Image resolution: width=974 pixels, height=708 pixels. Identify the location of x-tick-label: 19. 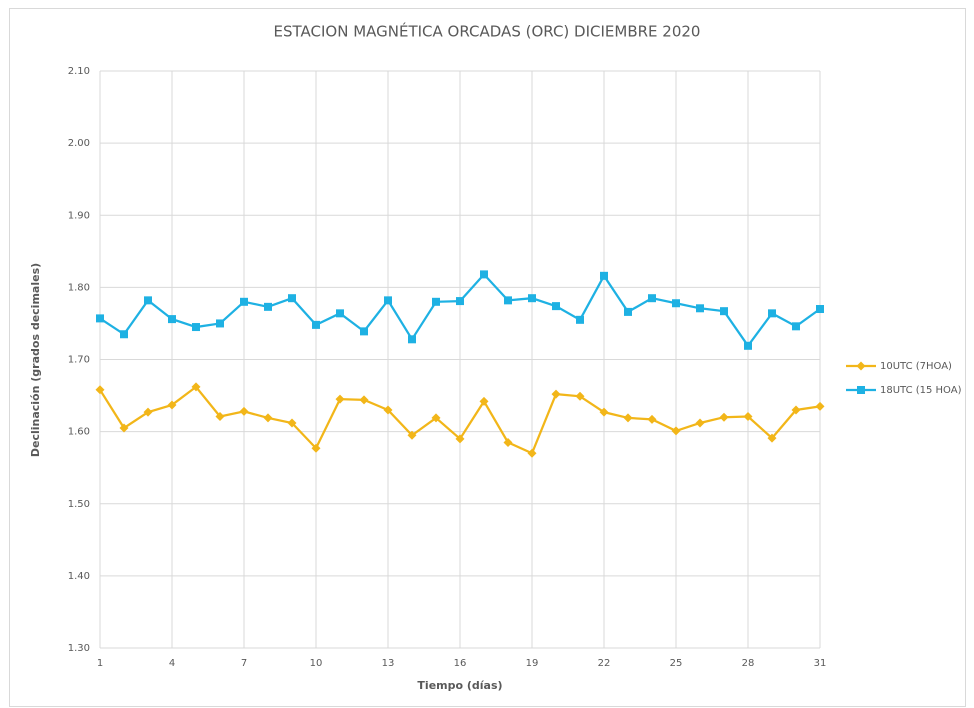
(532, 663).